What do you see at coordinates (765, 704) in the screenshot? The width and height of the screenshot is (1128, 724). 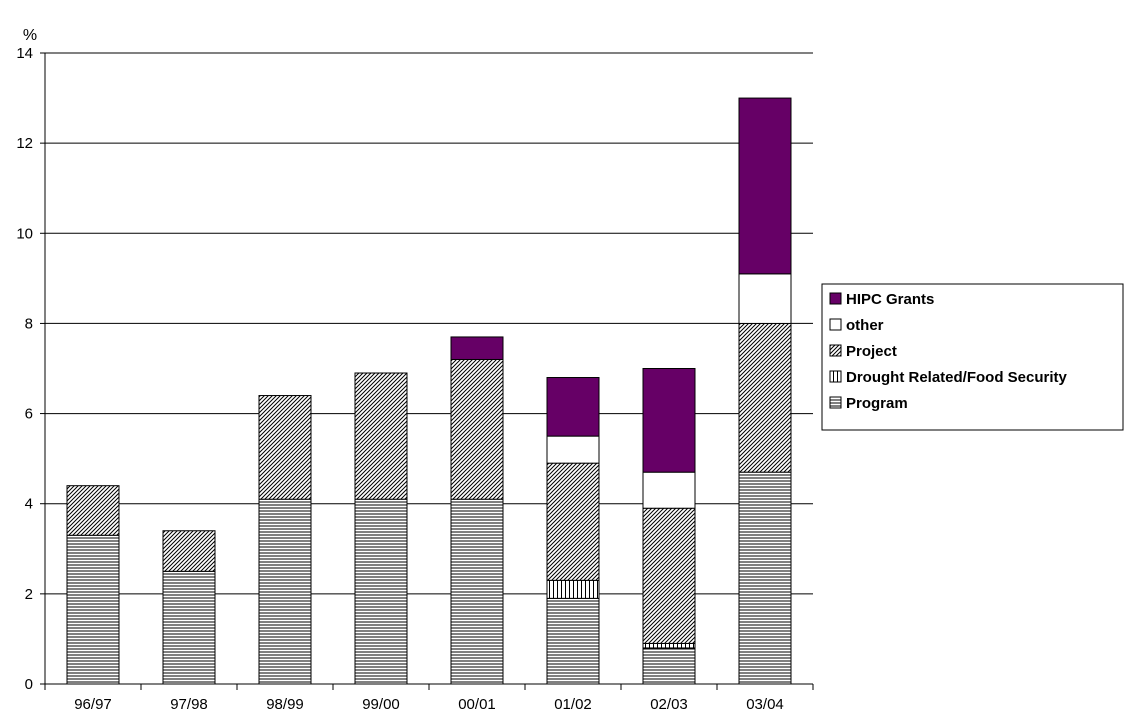 I see `x-tick-label: 03/04` at bounding box center [765, 704].